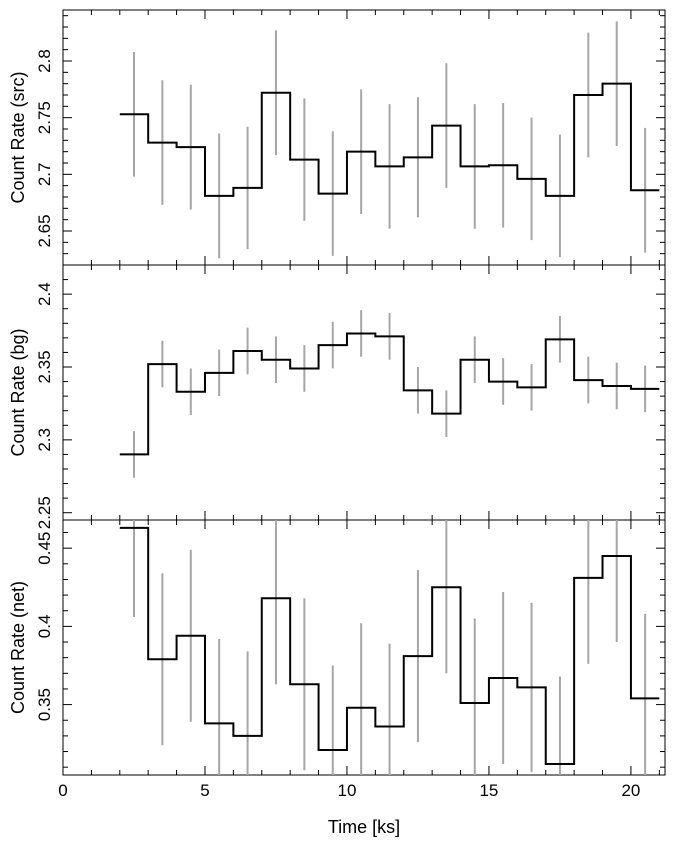  I want to click on x-tick-label: 0, so click(62, 790).